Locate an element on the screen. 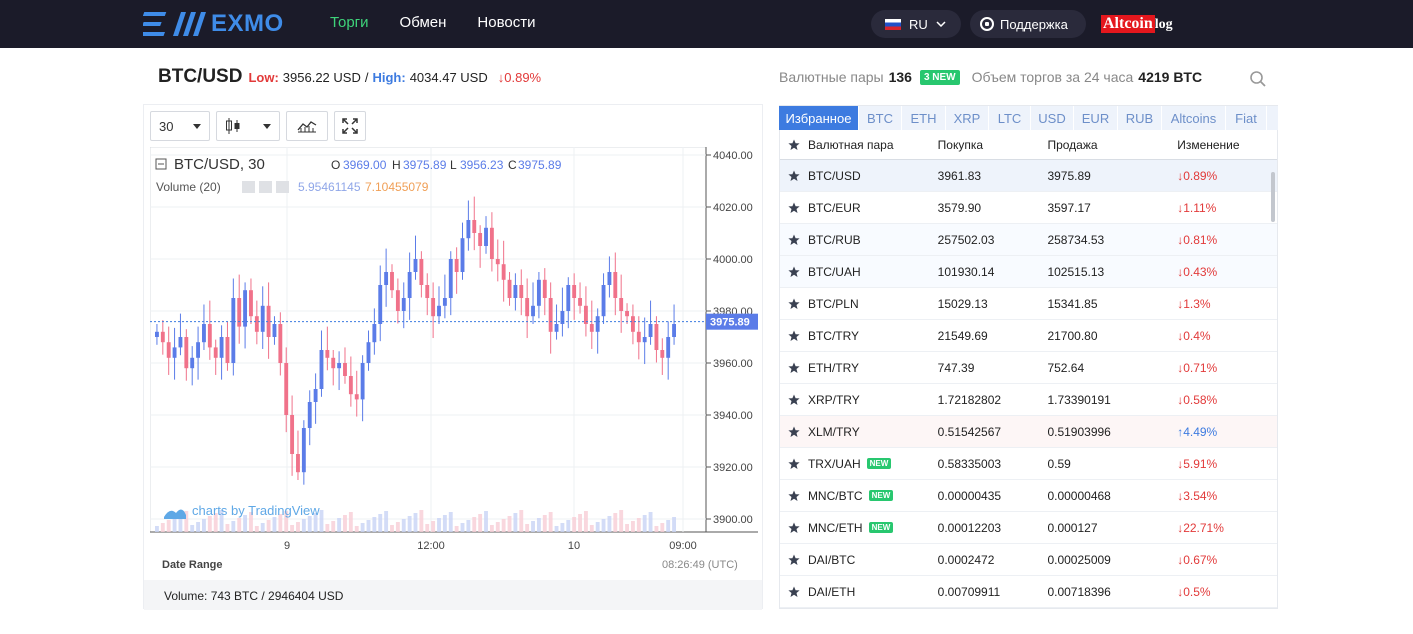 The height and width of the screenshot is (634, 1413). tab-eth: ETH is located at coordinates (924, 118).